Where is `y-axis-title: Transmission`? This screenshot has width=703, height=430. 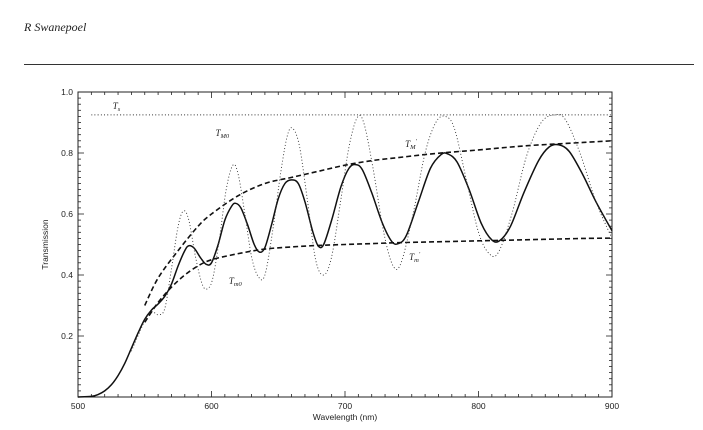 y-axis-title: Transmission is located at coordinates (45, 244).